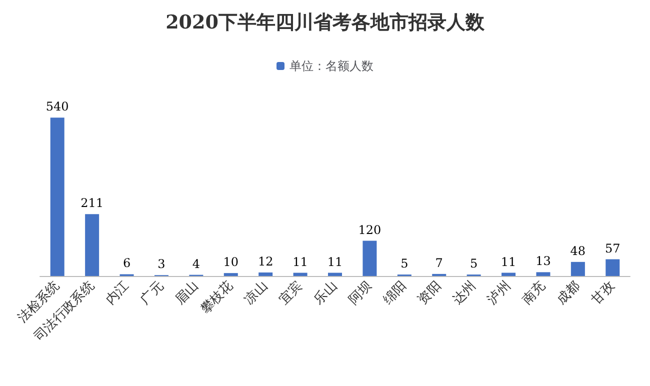  Describe the element at coordinates (578, 251) in the screenshot. I see `data-label: 48` at that location.